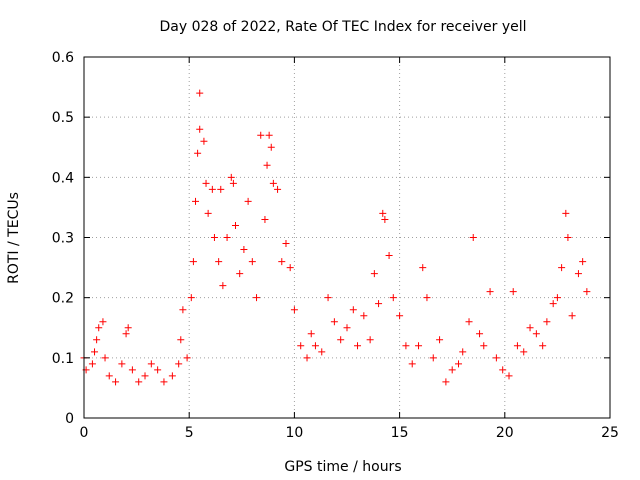 This screenshot has width=640, height=480. What do you see at coordinates (505, 433) in the screenshot?
I see `x-tick-label: 20` at bounding box center [505, 433].